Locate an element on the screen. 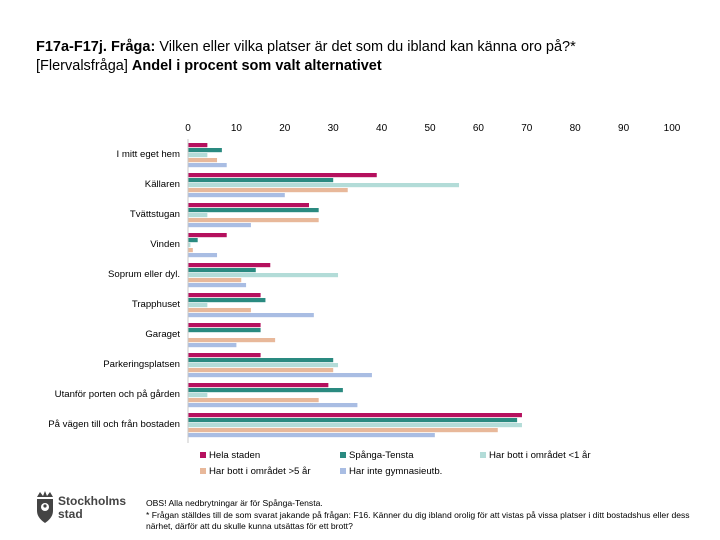  category-label: Källaren is located at coordinates (162, 184).